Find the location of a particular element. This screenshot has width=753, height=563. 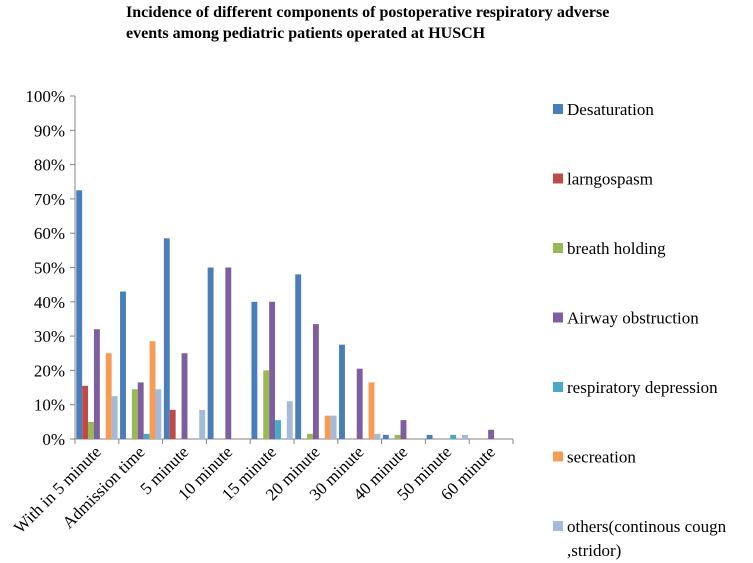

y-tick-label: 70% is located at coordinates (49, 199).